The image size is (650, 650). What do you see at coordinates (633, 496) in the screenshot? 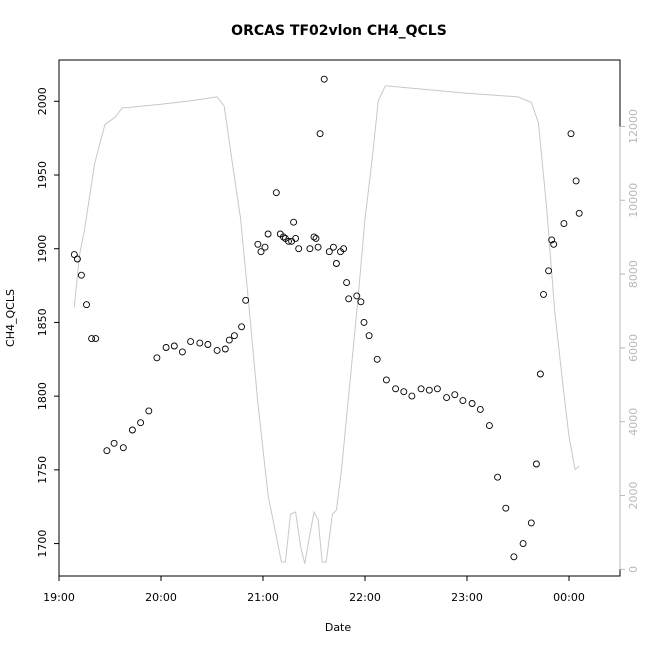
I see `y2-tick-label: 2000` at bounding box center [633, 496].